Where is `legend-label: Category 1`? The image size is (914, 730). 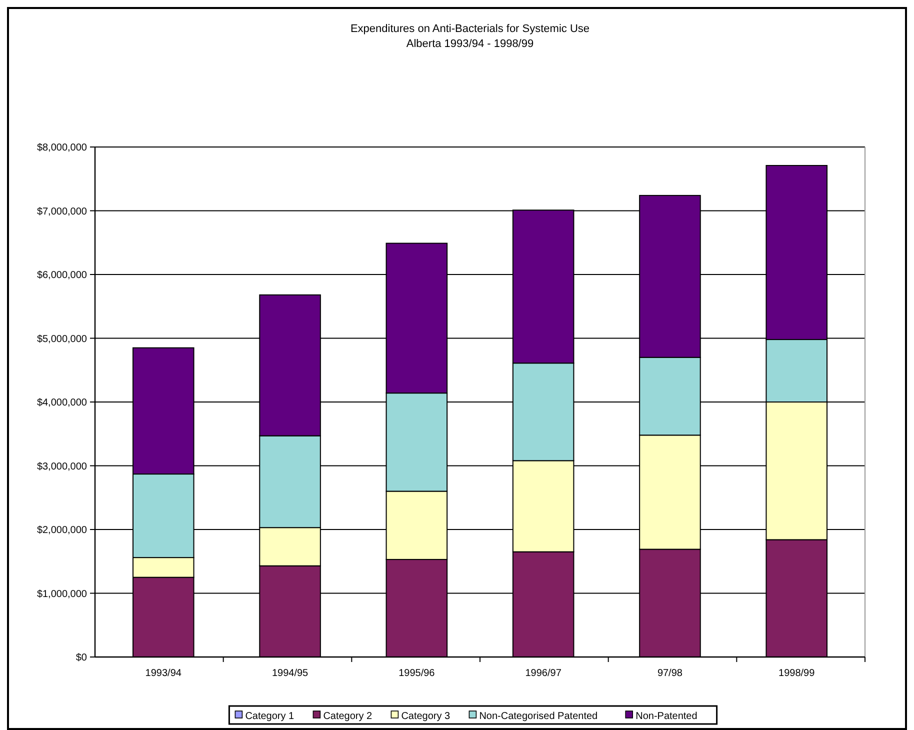
legend-label: Category 1 is located at coordinates (270, 716).